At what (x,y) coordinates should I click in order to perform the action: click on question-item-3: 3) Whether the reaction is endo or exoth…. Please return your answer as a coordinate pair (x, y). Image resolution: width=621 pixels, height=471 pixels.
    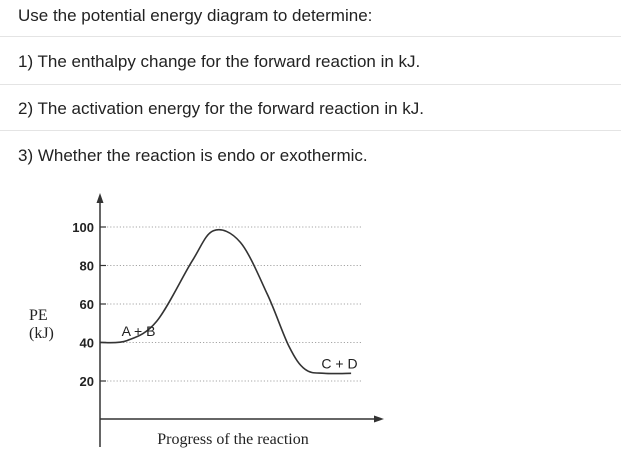
    Looking at the image, I should click on (193, 155).